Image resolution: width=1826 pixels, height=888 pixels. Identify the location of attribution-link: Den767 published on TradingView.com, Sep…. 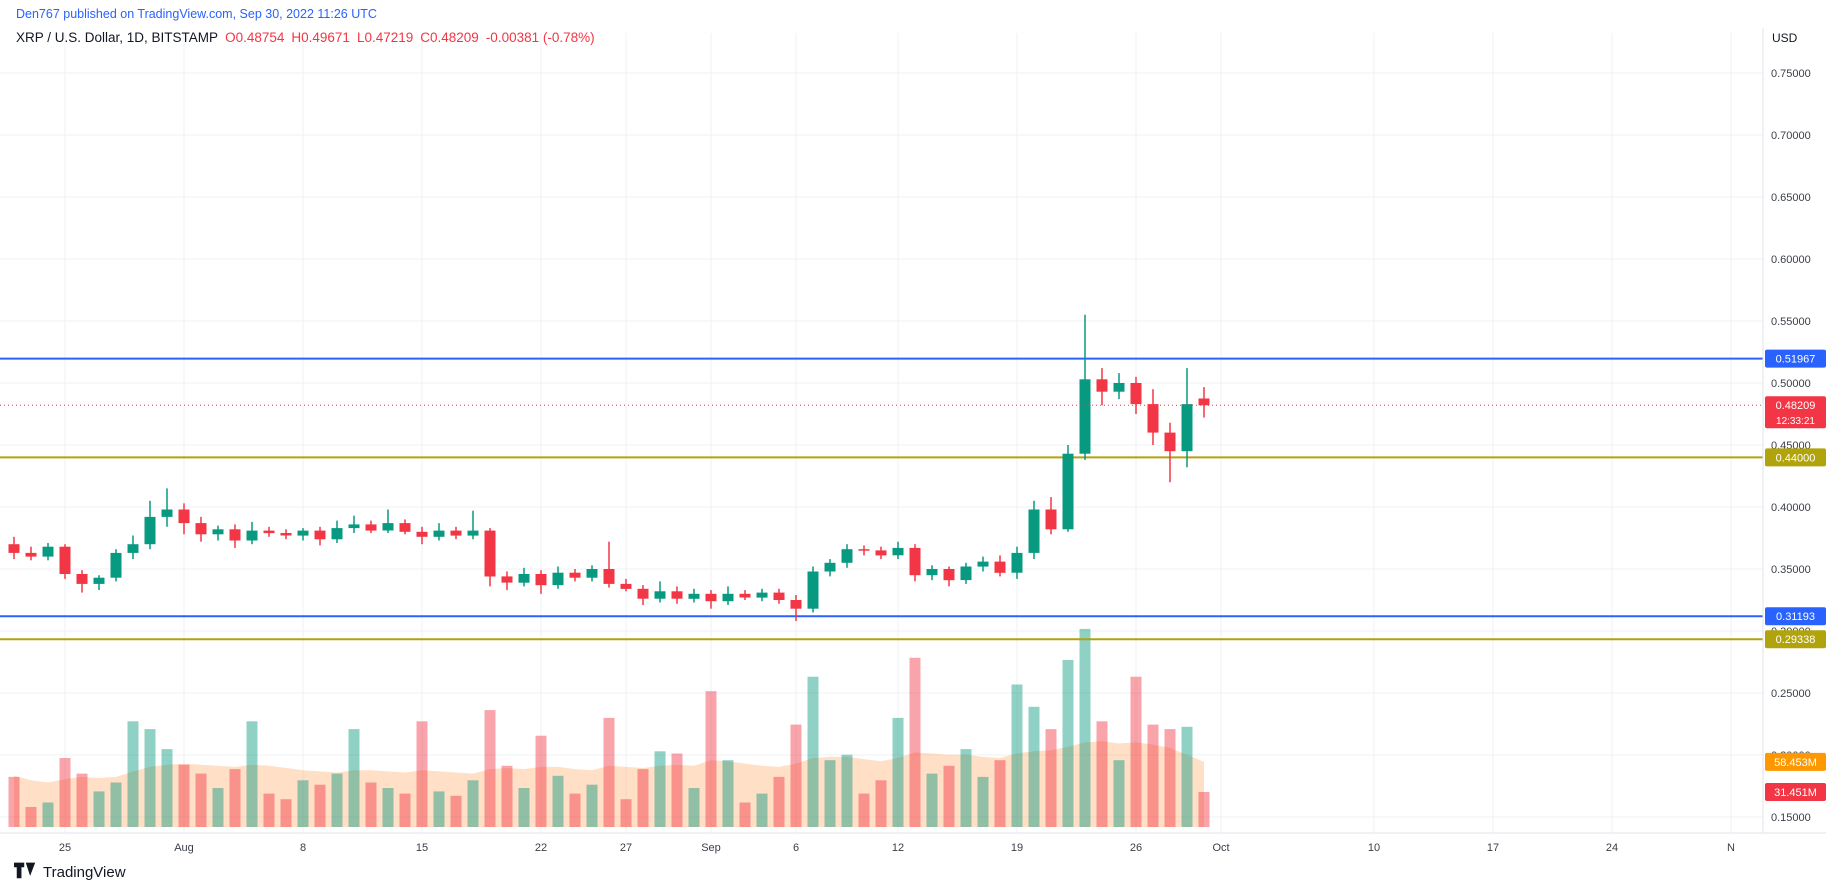
(196, 14).